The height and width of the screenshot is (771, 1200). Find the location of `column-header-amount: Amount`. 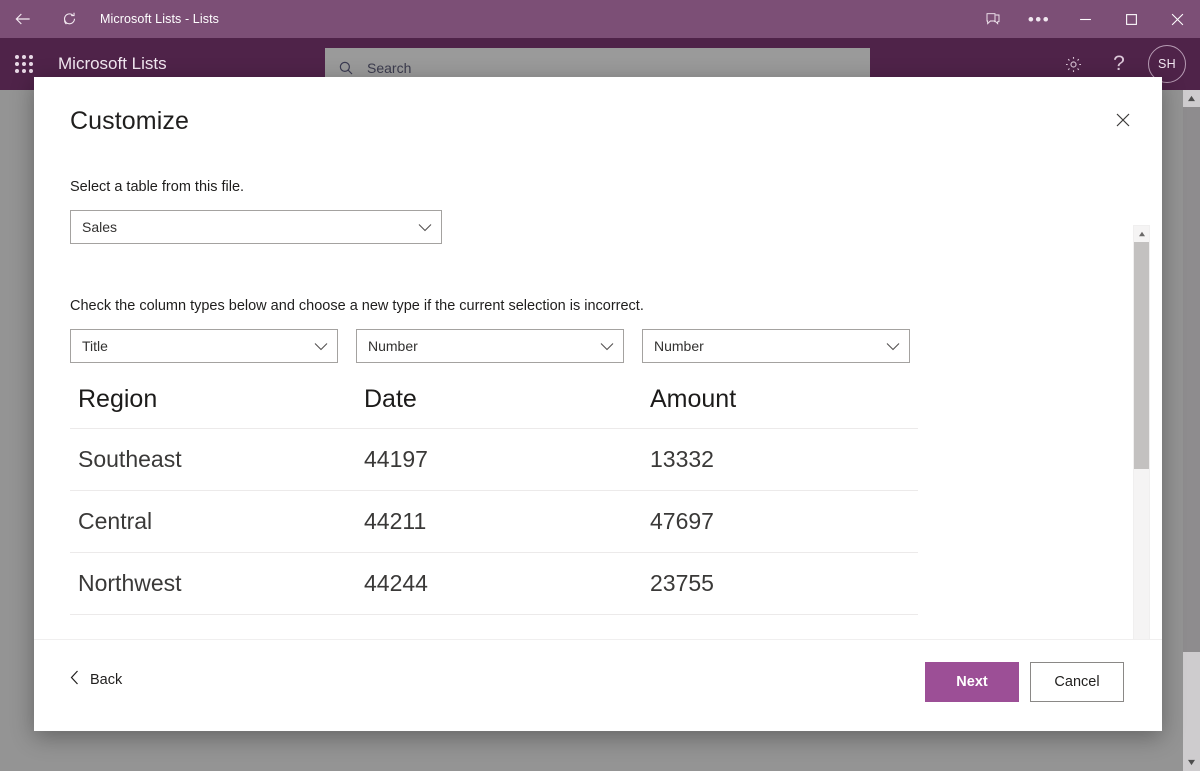

column-header-amount: Amount is located at coordinates (780, 404).